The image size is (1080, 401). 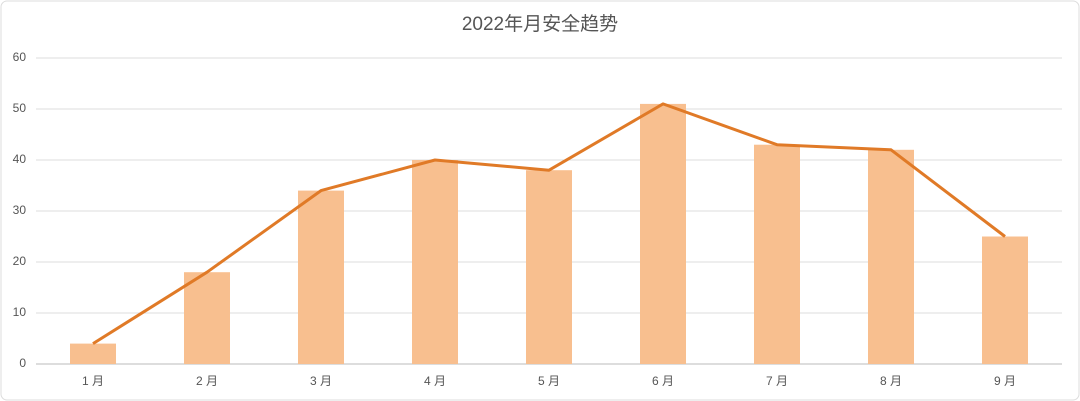 What do you see at coordinates (891, 381) in the screenshot?
I see `x-tick-label: 8 月` at bounding box center [891, 381].